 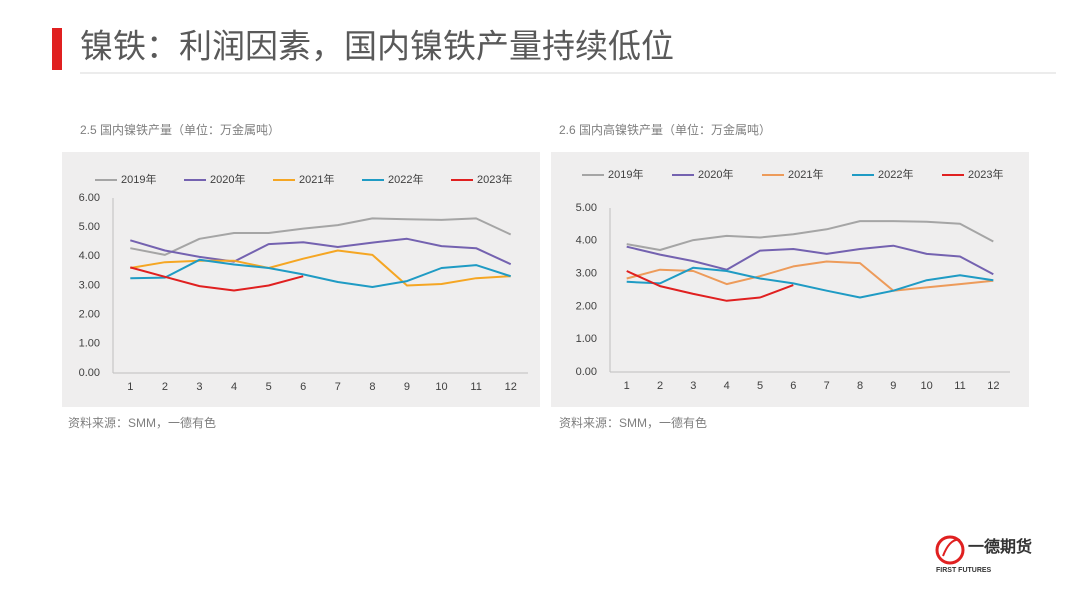 I want to click on logo-sub: FIRST FUTURES, so click(x=964, y=570).